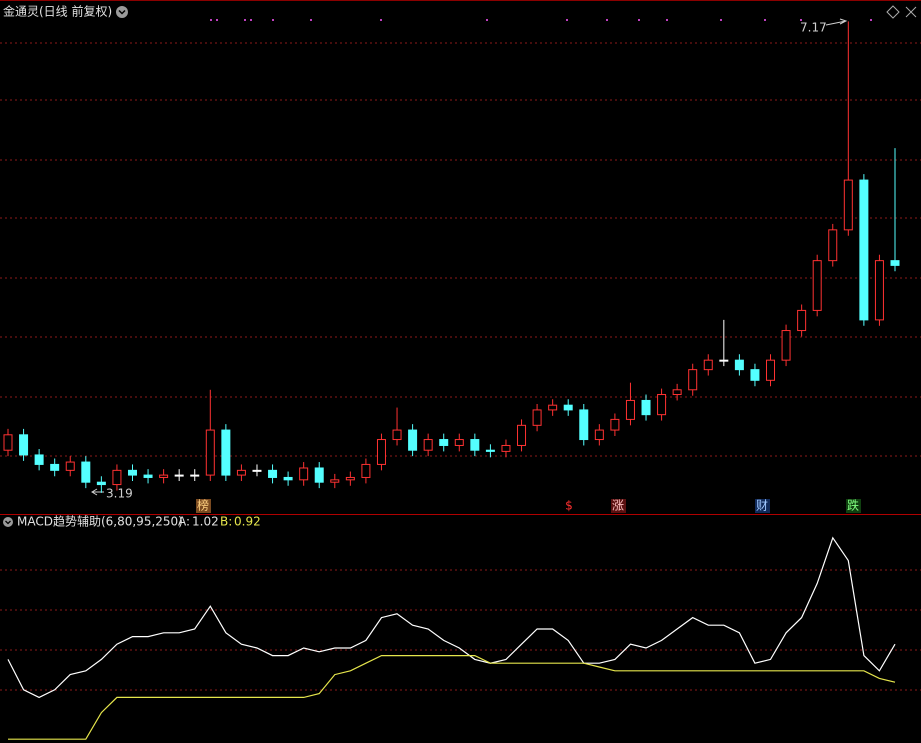 This screenshot has width=921, height=743. Describe the element at coordinates (452, 697) in the screenshot. I see `indicator-line` at that location.